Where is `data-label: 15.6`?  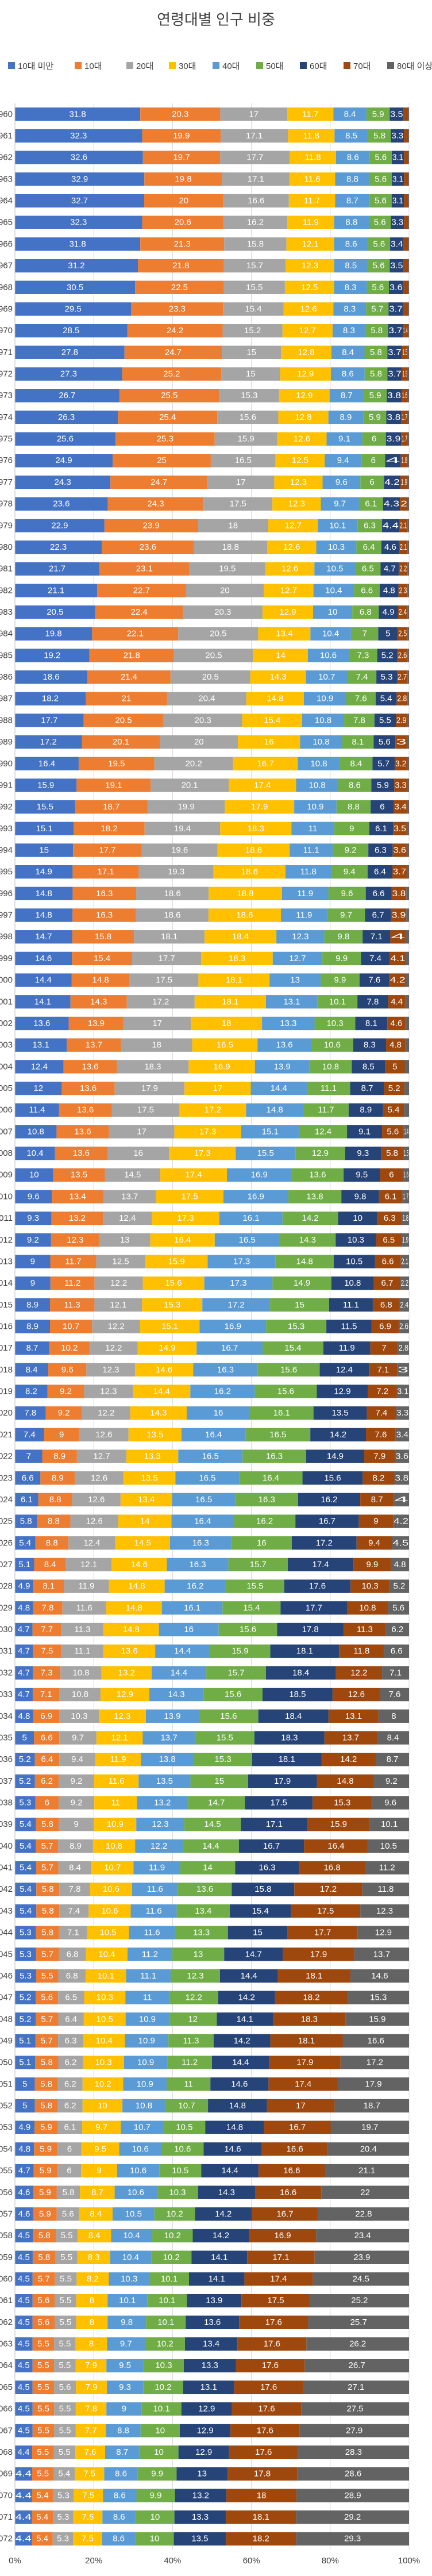 data-label: 15.6 is located at coordinates (233, 1694).